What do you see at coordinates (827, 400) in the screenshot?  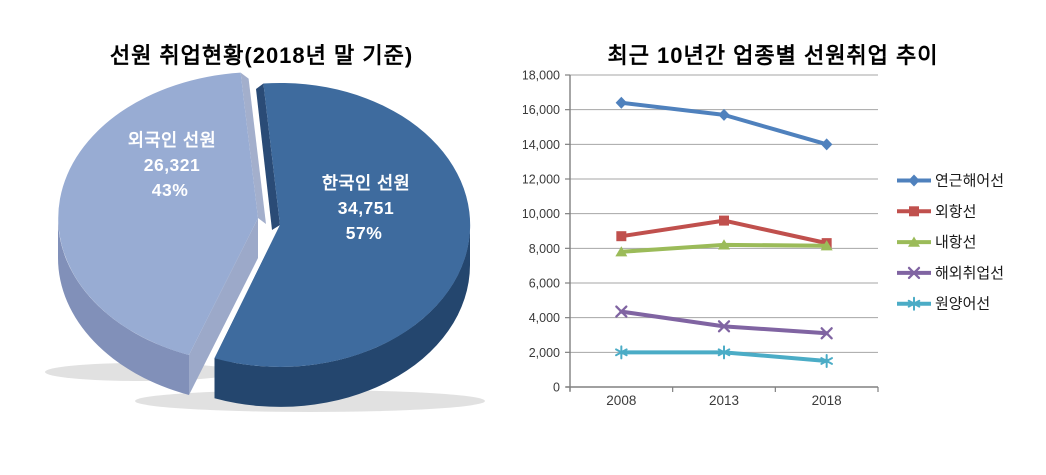 I see `x-tick-label: 2018` at bounding box center [827, 400].